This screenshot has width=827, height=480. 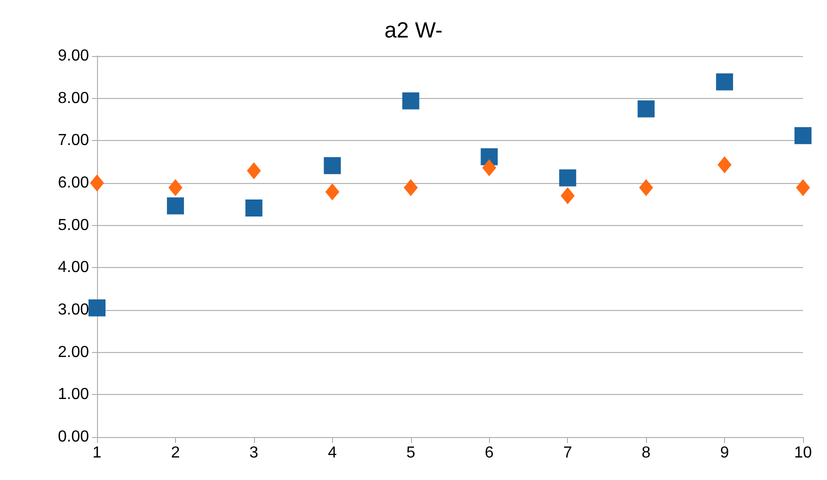 I want to click on y-tick-label: 5.00, so click(x=74, y=225).